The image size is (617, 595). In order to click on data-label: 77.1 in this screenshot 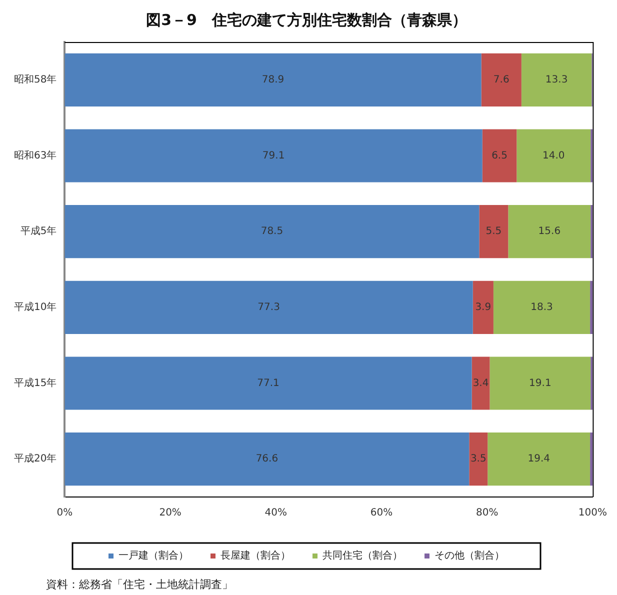, I will do `click(268, 383)`.